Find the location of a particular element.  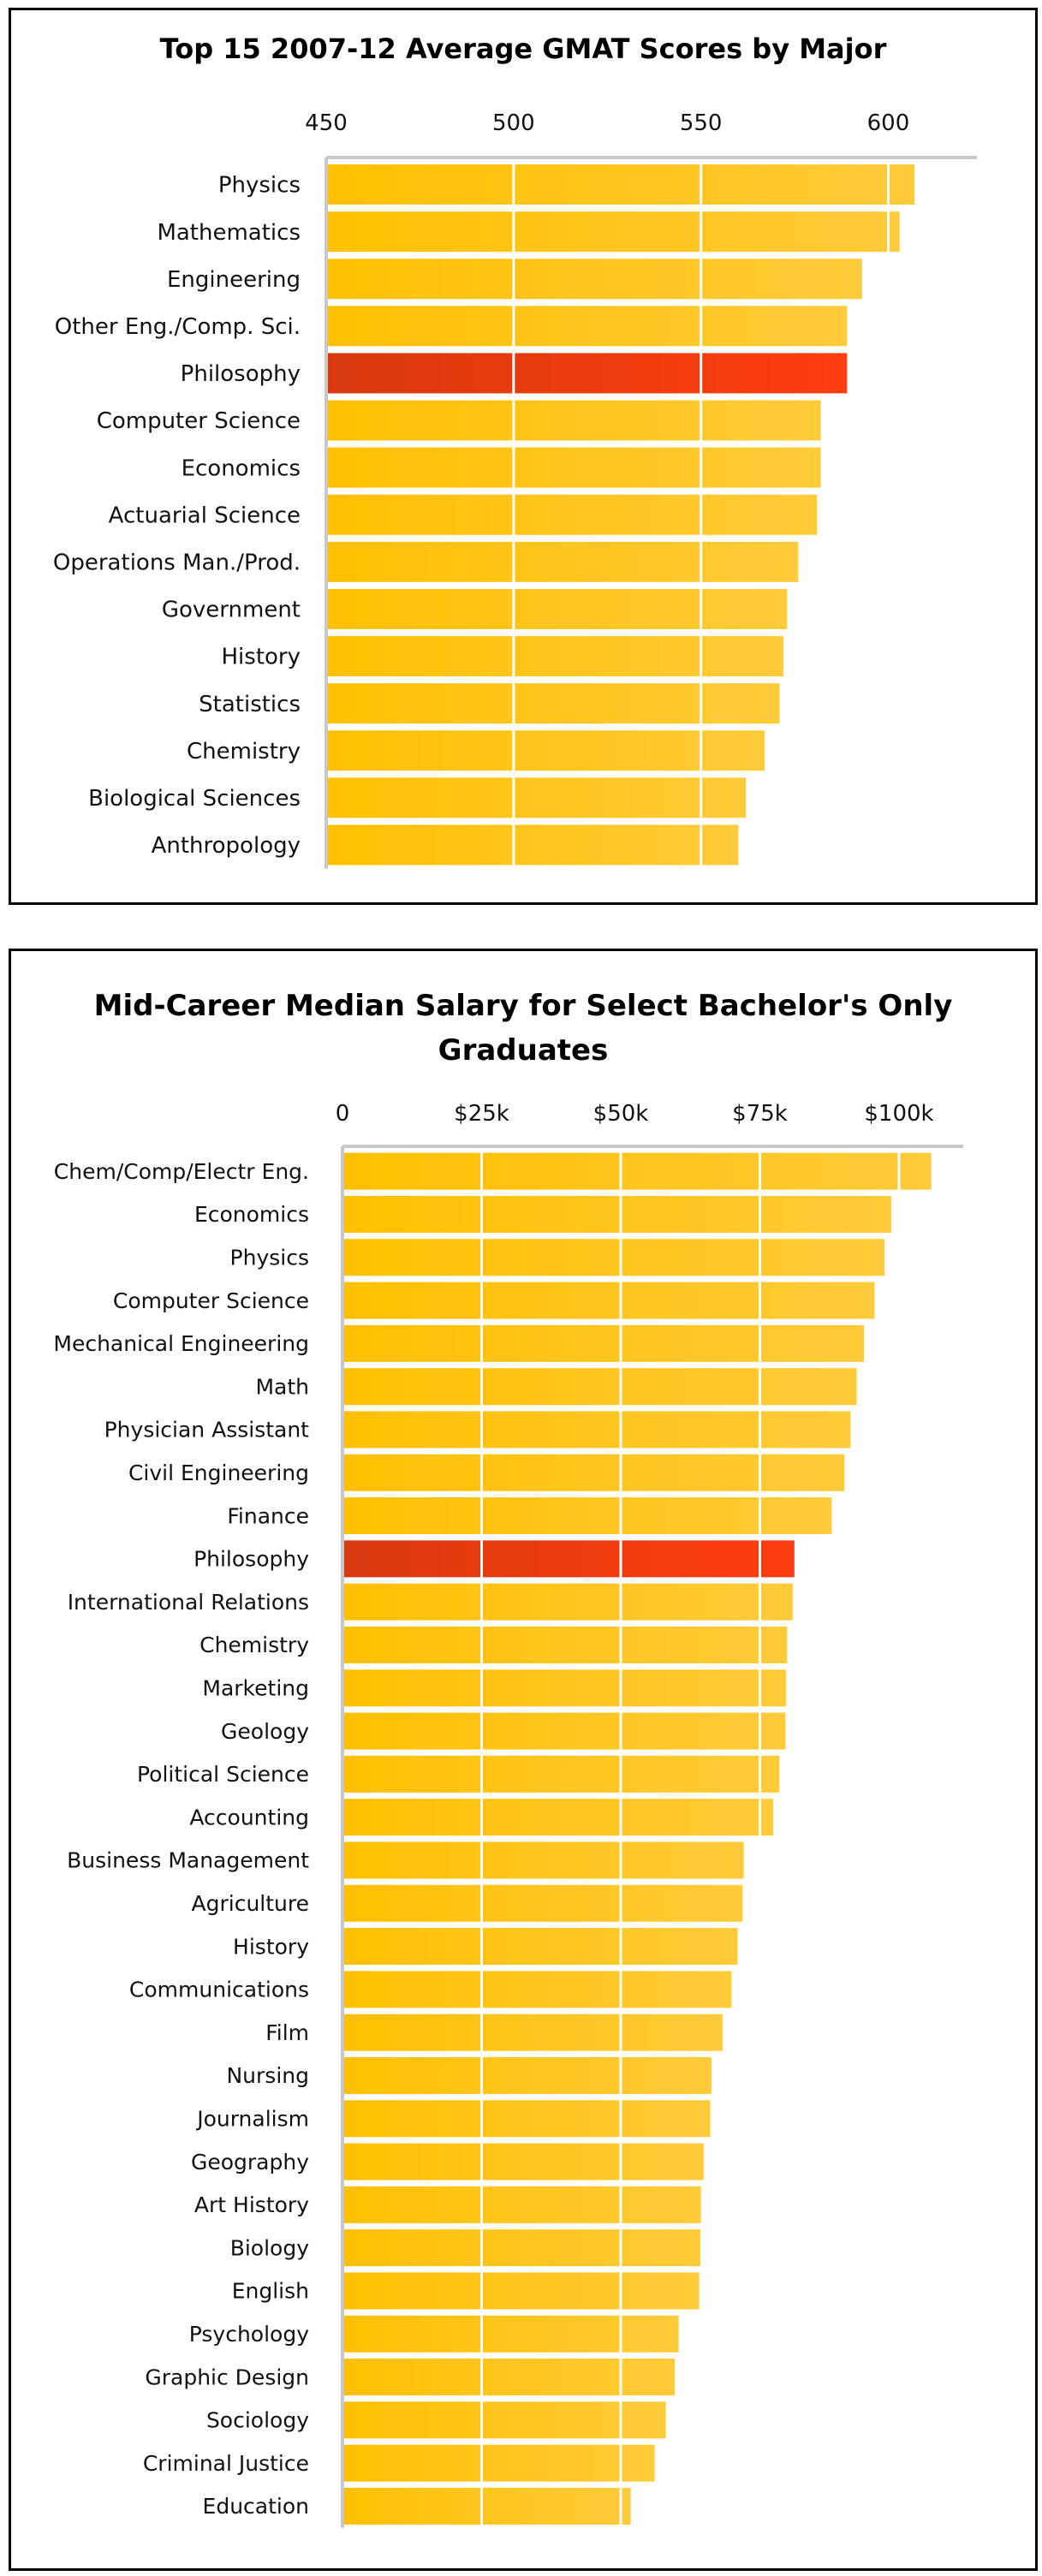

x-tick-label: 450 is located at coordinates (326, 123).